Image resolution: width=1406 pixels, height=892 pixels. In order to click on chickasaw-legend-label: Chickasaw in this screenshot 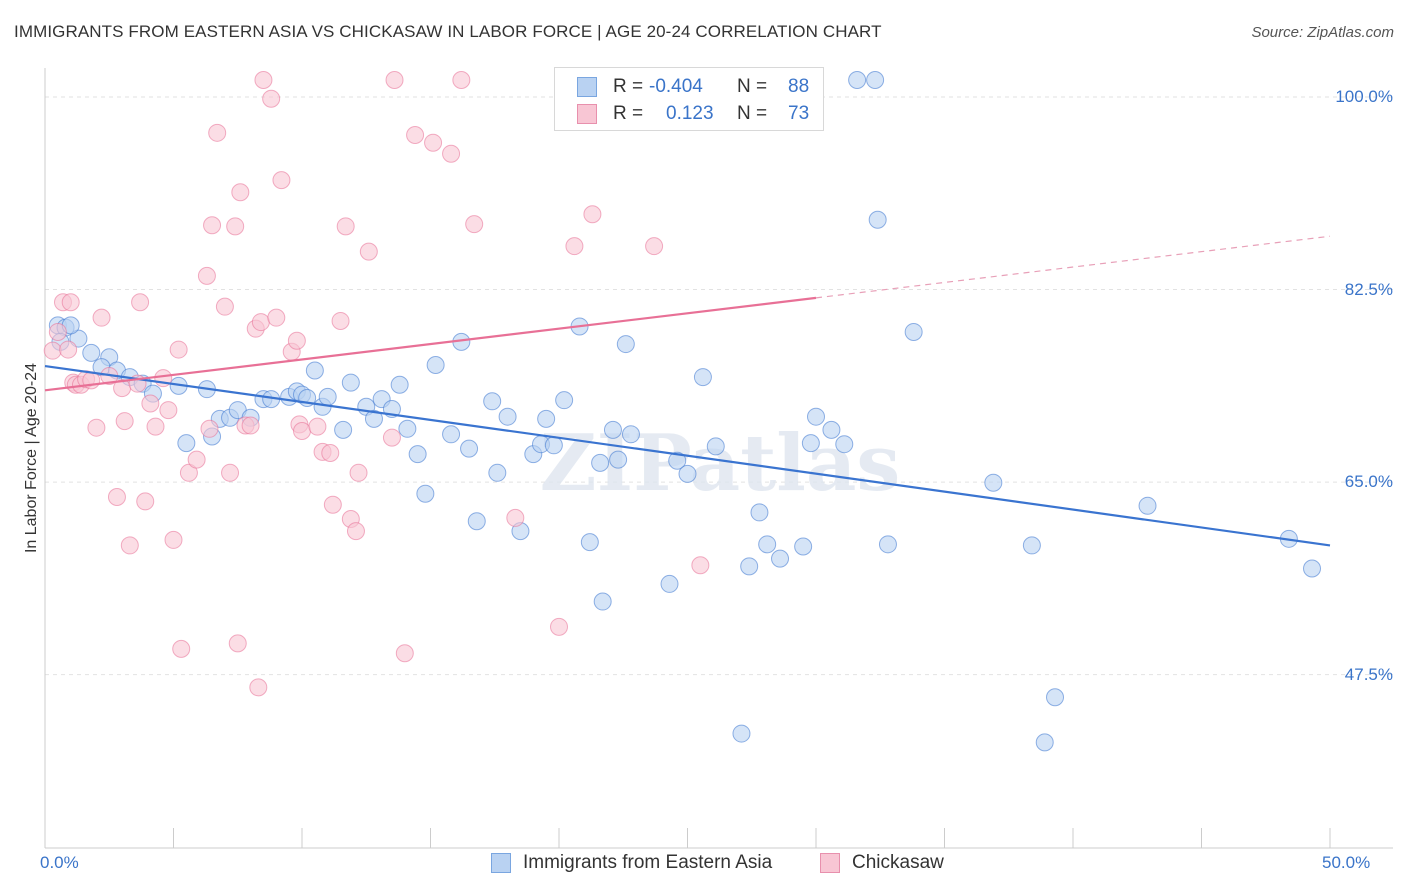, I will do `click(898, 862)`.